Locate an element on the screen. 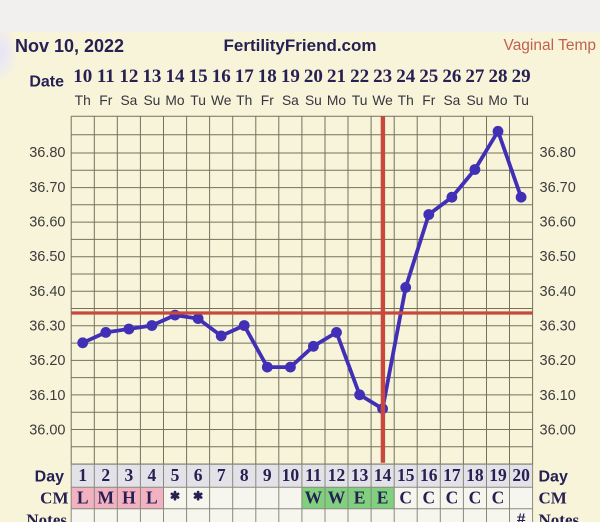 The height and width of the screenshot is (522, 600). svg-text: 3 is located at coordinates (129, 475).